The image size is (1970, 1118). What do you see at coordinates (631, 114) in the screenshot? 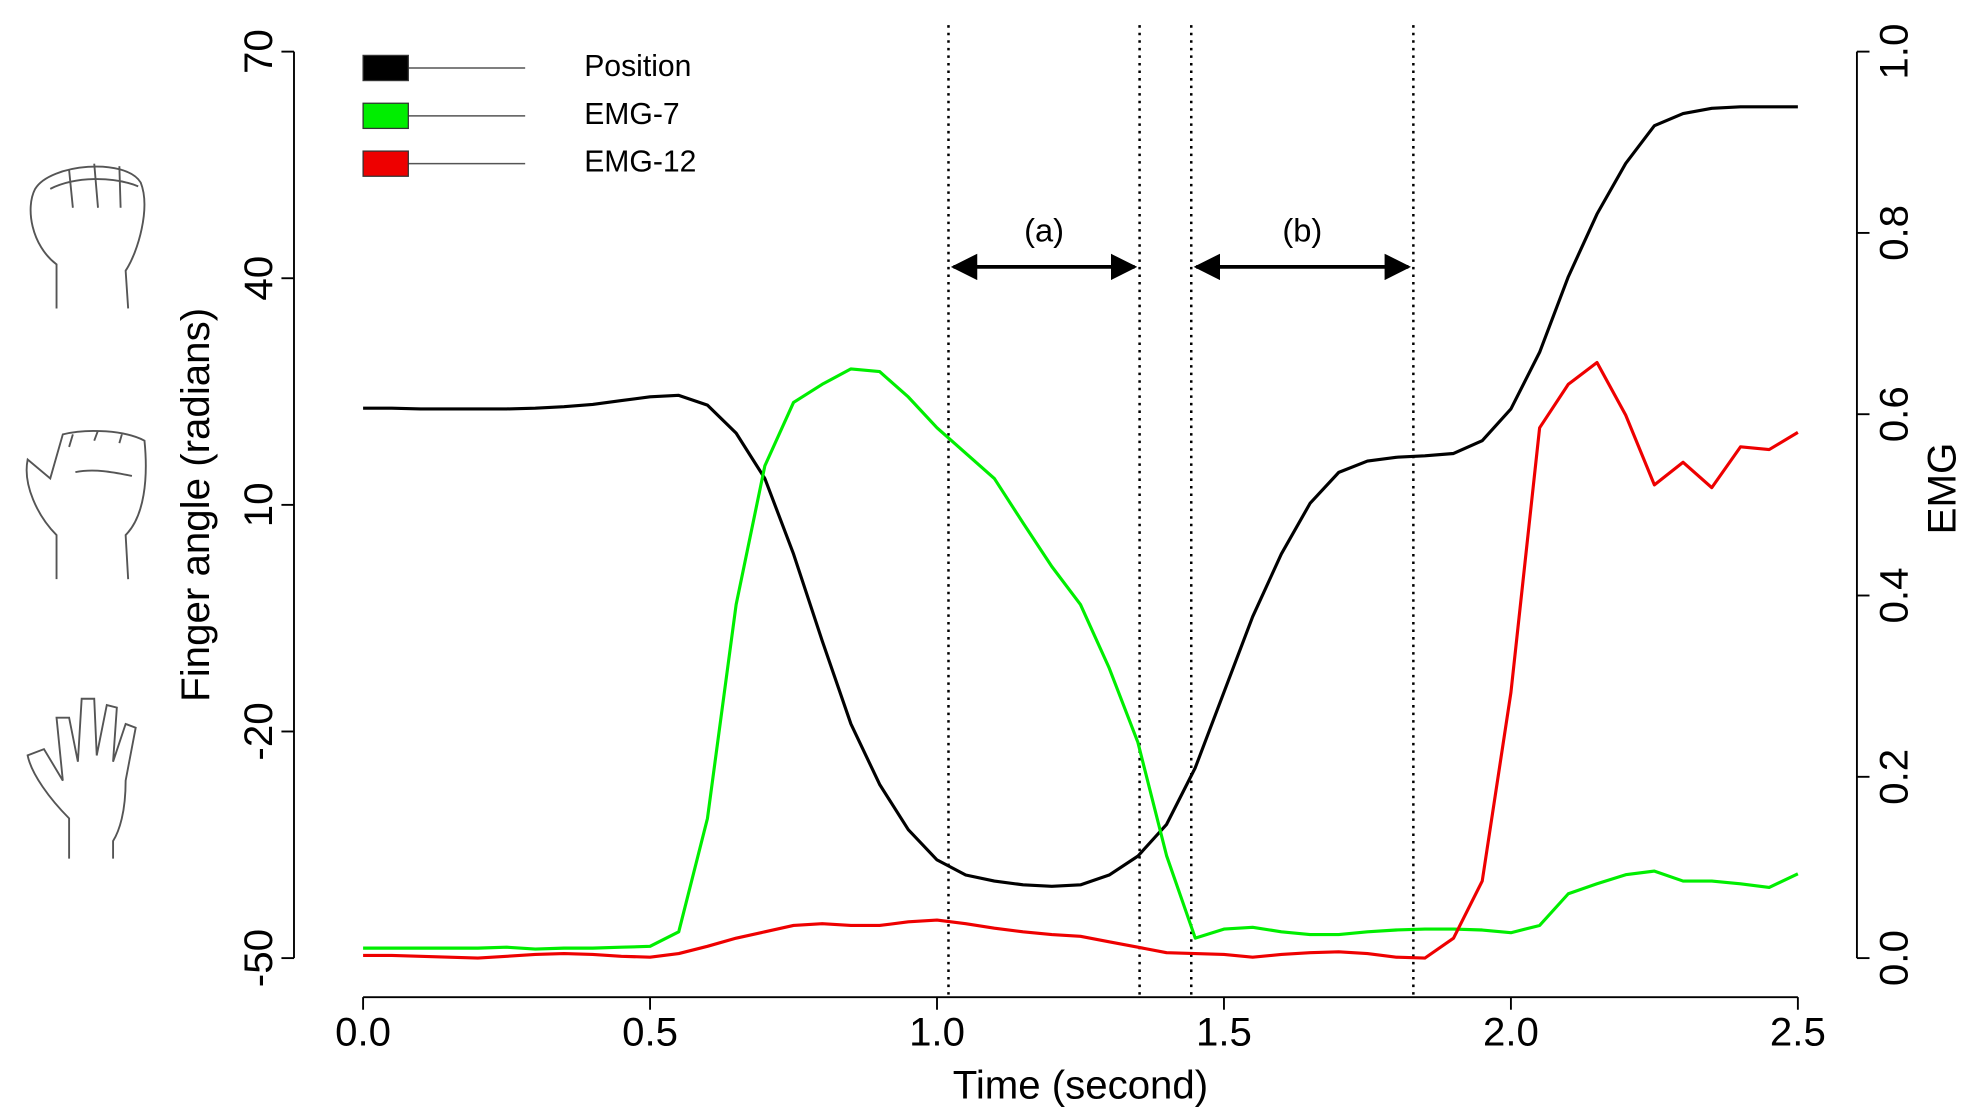
I see `legend-label: EMG-7` at bounding box center [631, 114].